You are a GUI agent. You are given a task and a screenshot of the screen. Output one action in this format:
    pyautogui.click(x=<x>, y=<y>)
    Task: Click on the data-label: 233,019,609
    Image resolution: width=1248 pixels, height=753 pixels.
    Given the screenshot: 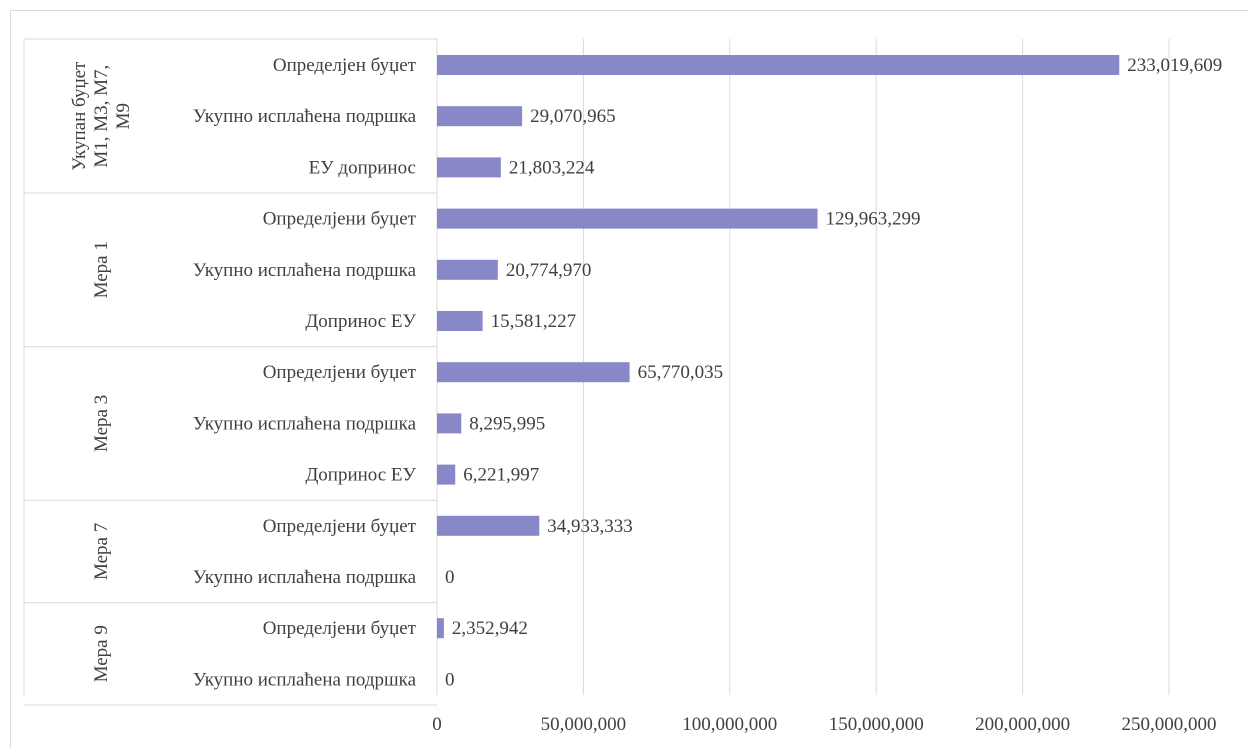 What is the action you would take?
    pyautogui.click(x=1174, y=65)
    